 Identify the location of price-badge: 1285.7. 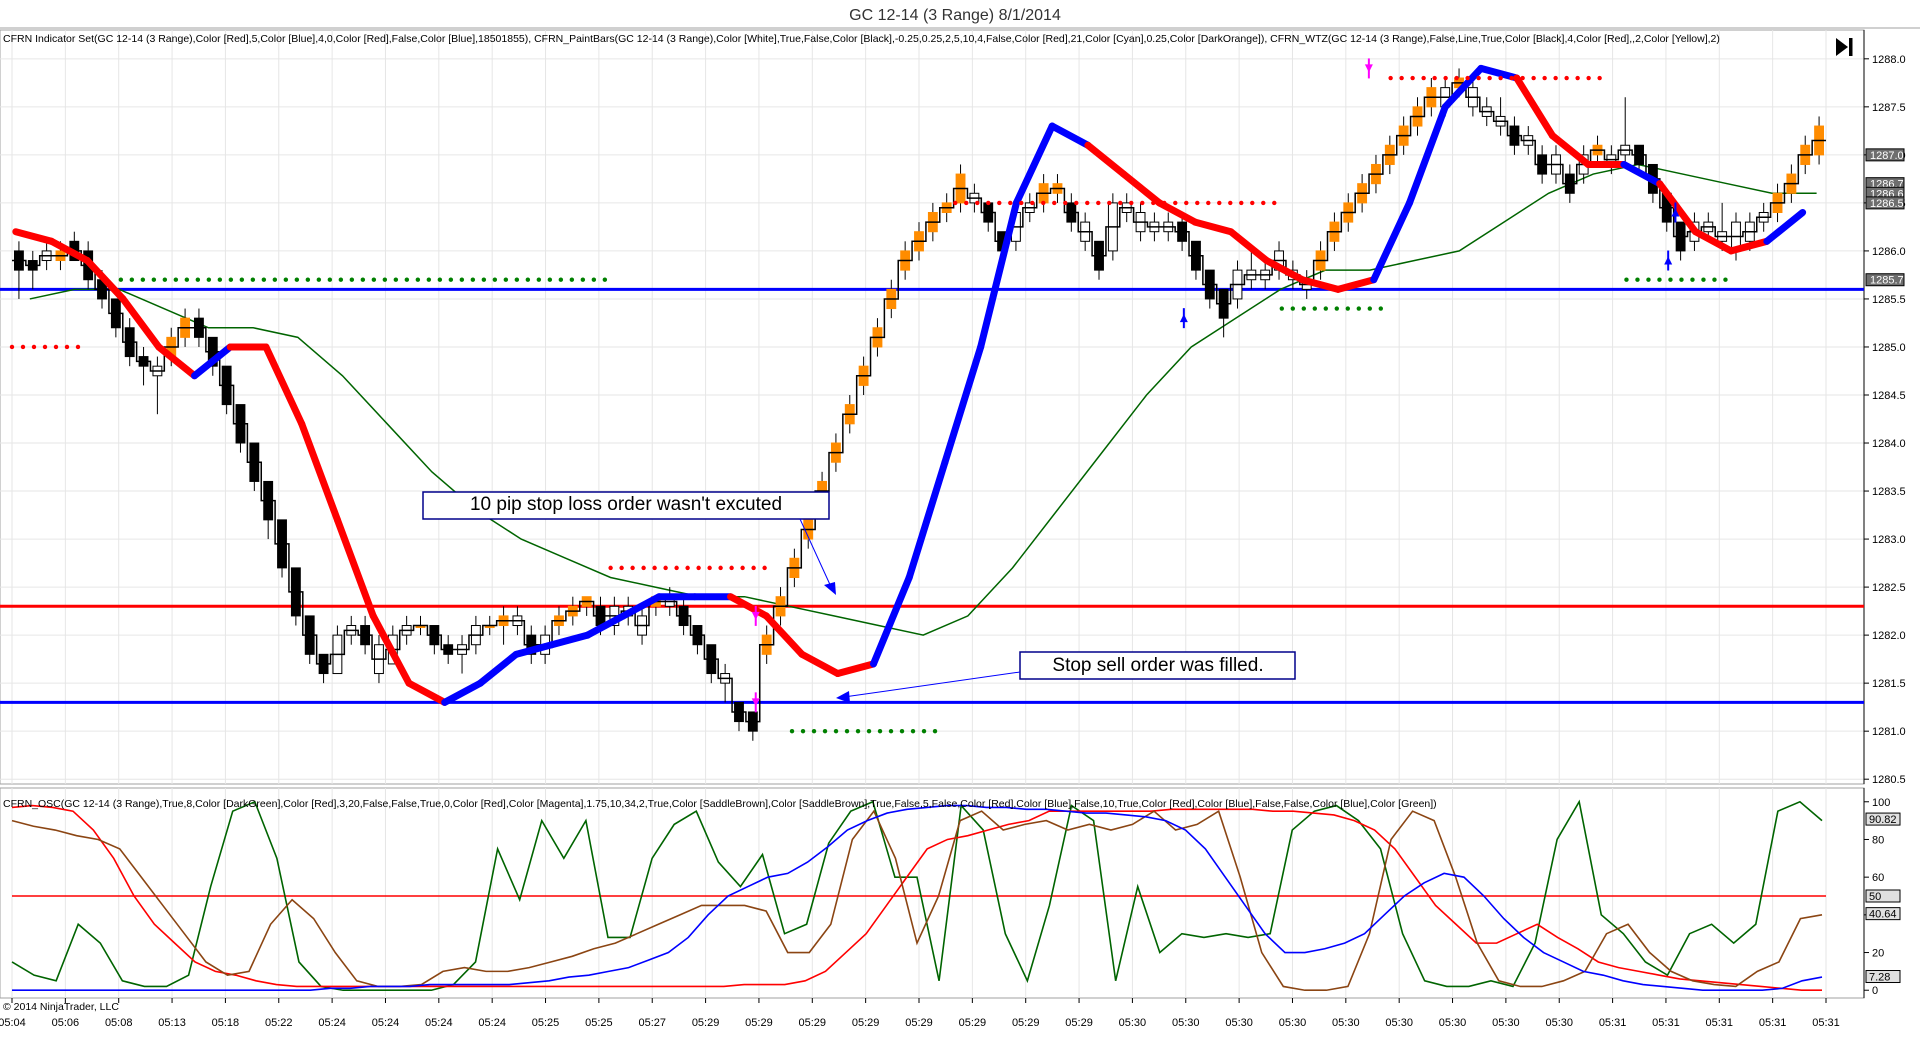
(1887, 281).